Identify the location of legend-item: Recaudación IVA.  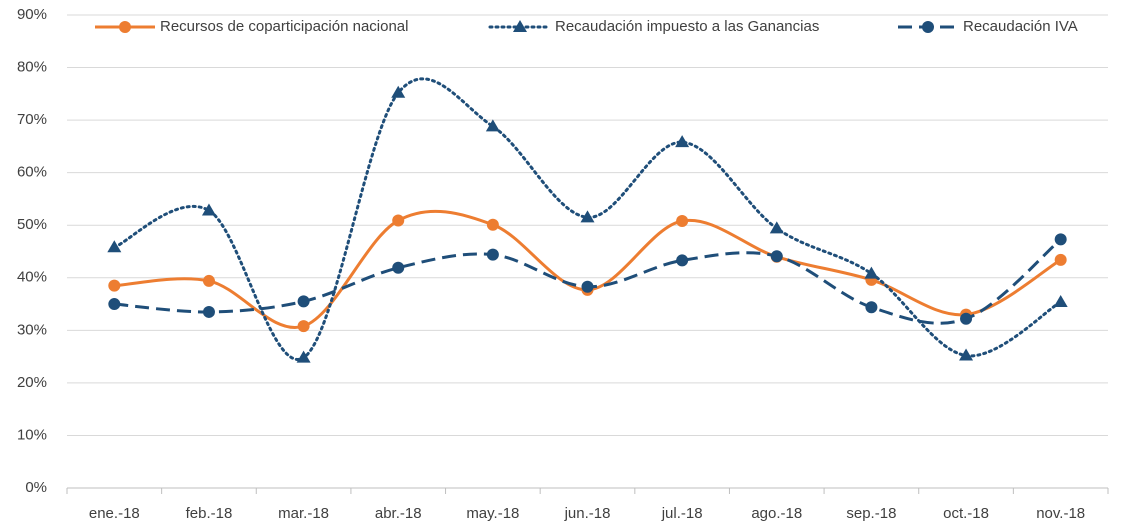
(988, 26).